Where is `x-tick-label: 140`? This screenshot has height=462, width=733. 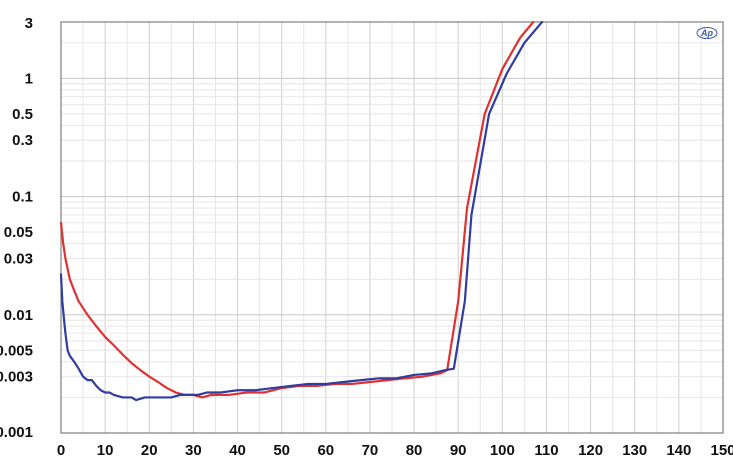 x-tick-label: 140 is located at coordinates (678, 450).